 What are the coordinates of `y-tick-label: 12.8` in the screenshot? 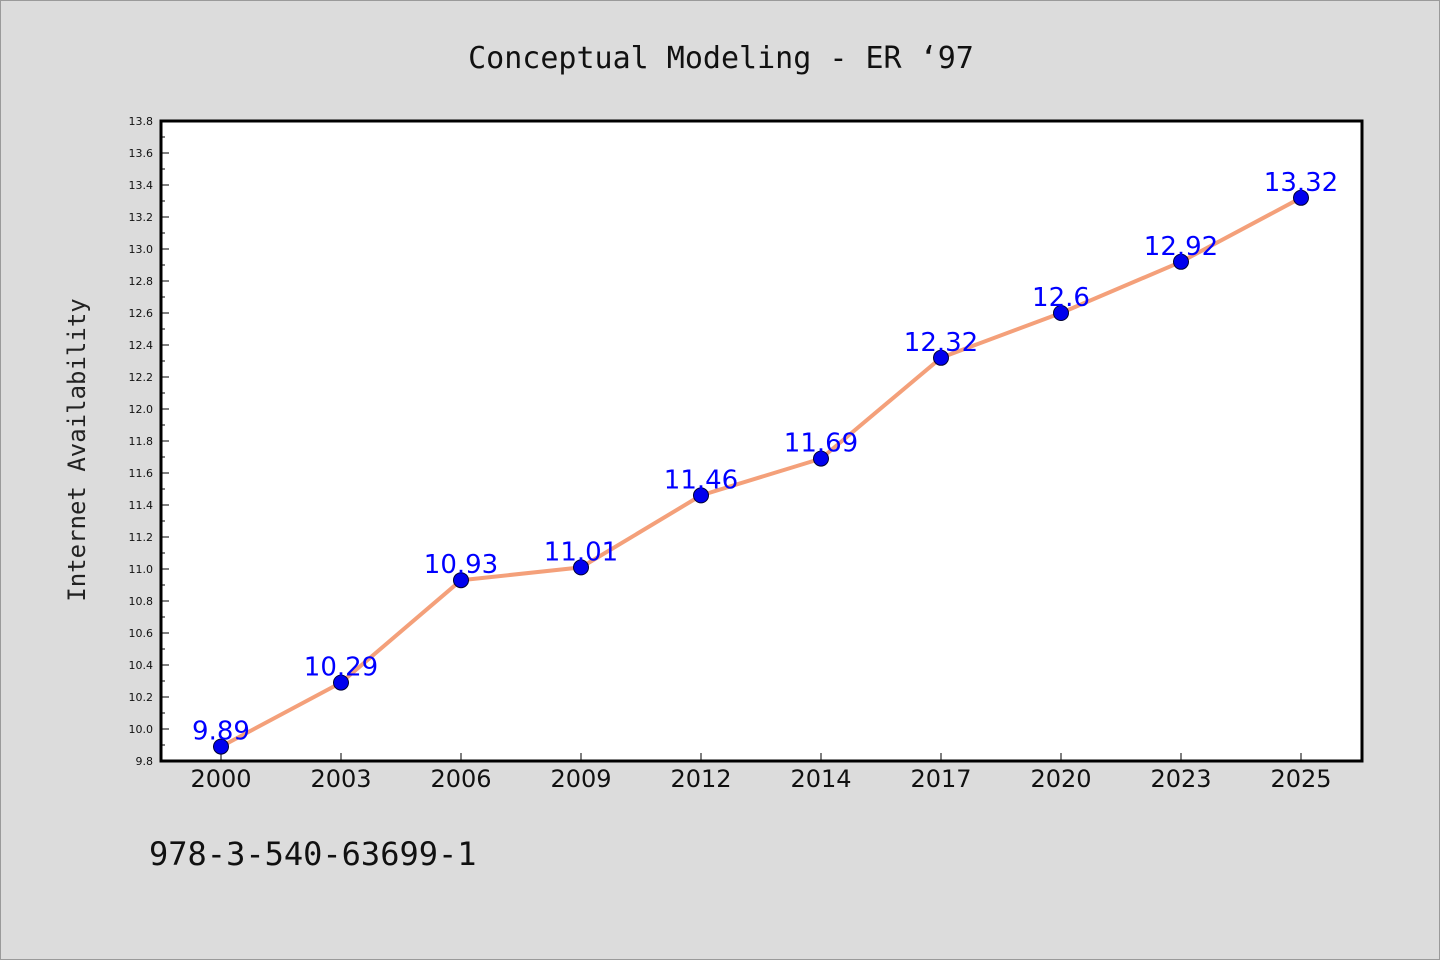 It's located at (141, 281).